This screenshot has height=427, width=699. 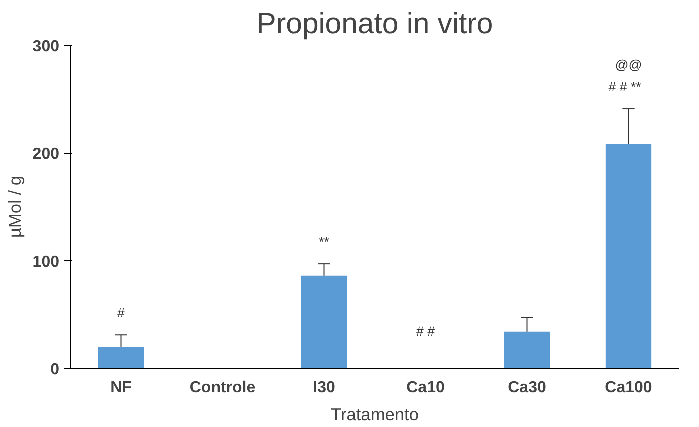 What do you see at coordinates (324, 388) in the screenshot?
I see `x-tick-label: I30` at bounding box center [324, 388].